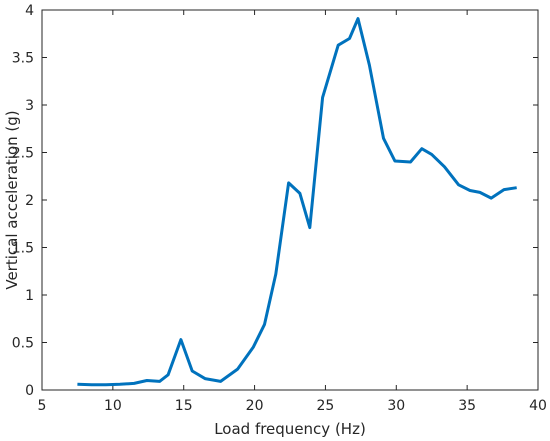 The width and height of the screenshot is (550, 441). Describe the element at coordinates (29, 11) in the screenshot. I see `y-tick-label: 4` at that location.